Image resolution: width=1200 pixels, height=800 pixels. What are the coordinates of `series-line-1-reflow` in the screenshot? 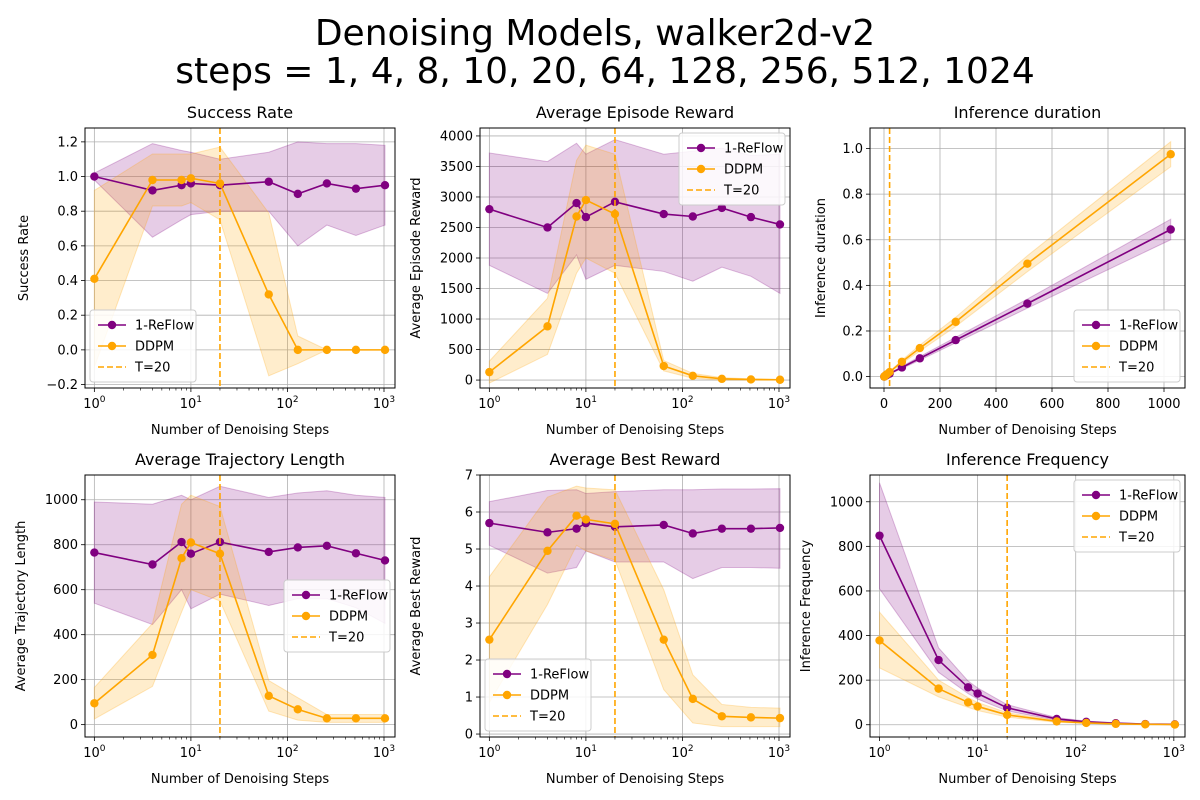 It's located at (635, 528).